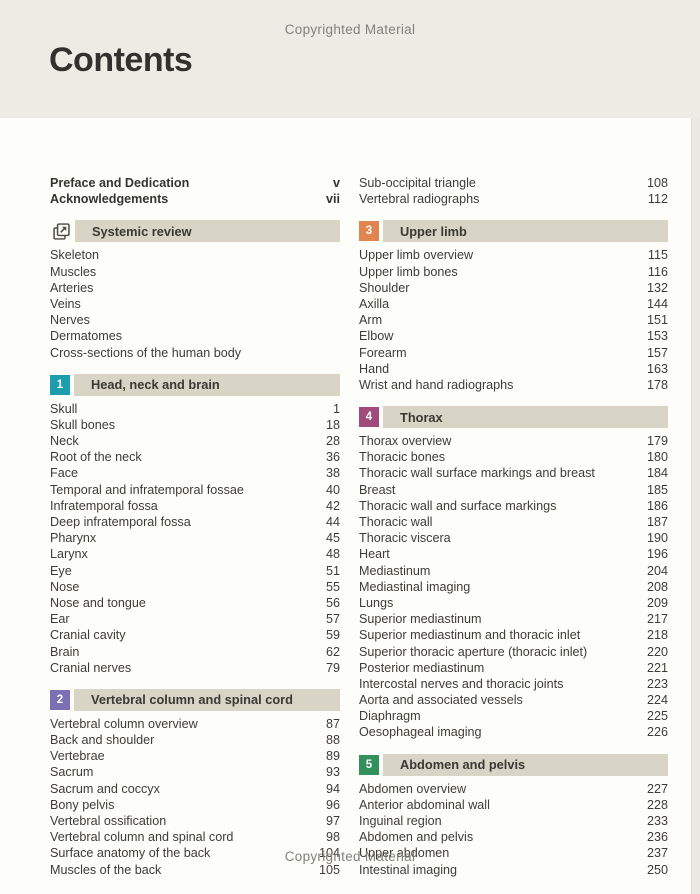 The width and height of the screenshot is (700, 894). What do you see at coordinates (64, 441) in the screenshot?
I see `toc-entry-label: Neck` at bounding box center [64, 441].